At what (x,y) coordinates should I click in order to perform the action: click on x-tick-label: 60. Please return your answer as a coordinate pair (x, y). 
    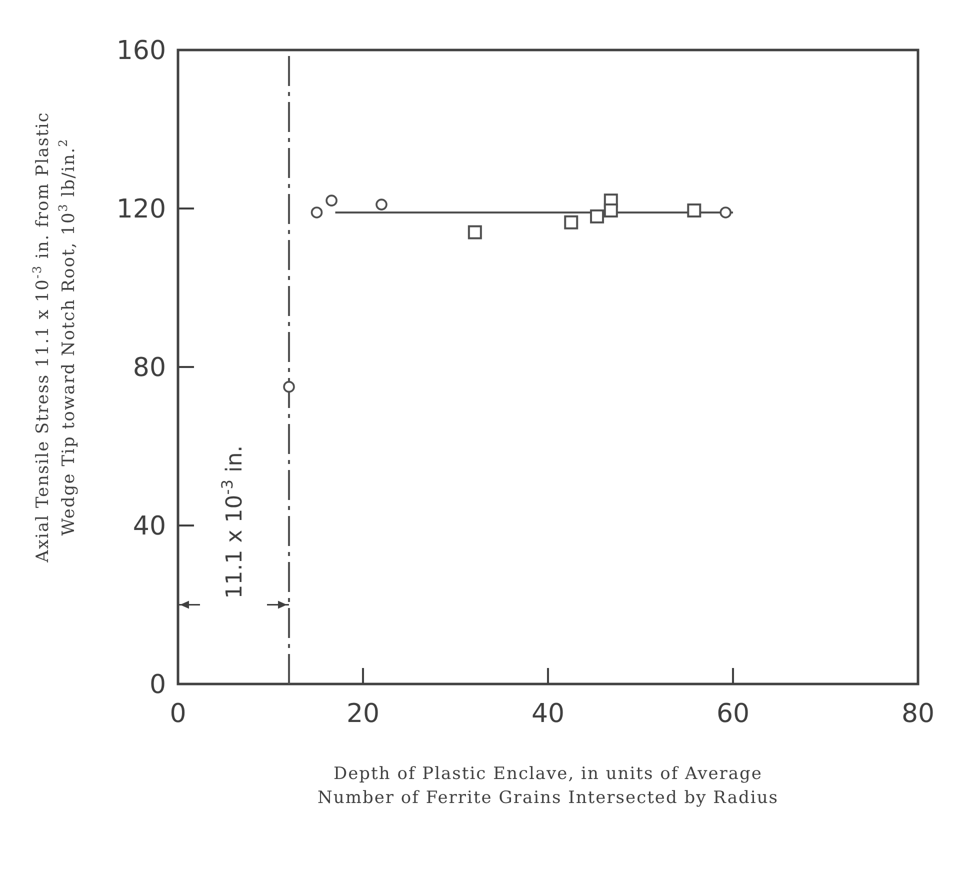
    Looking at the image, I should click on (733, 714).